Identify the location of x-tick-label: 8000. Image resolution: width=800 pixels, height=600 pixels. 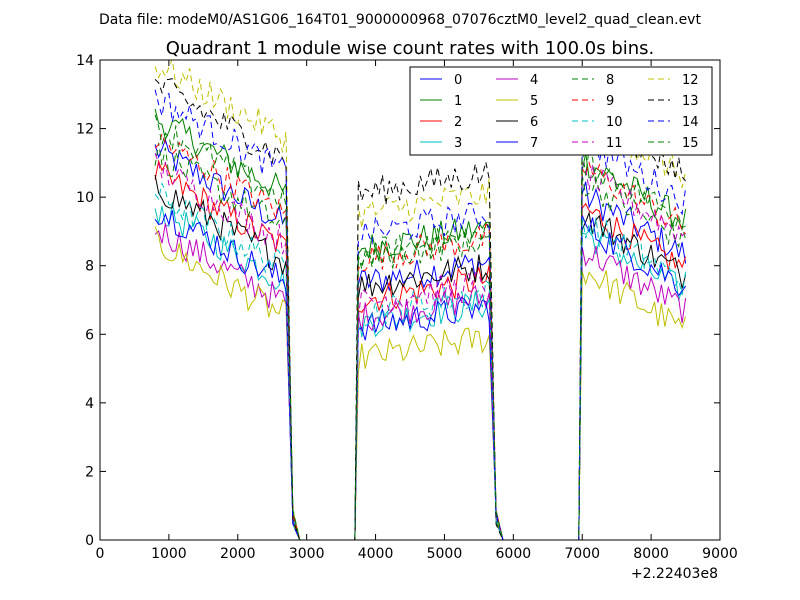
(651, 554).